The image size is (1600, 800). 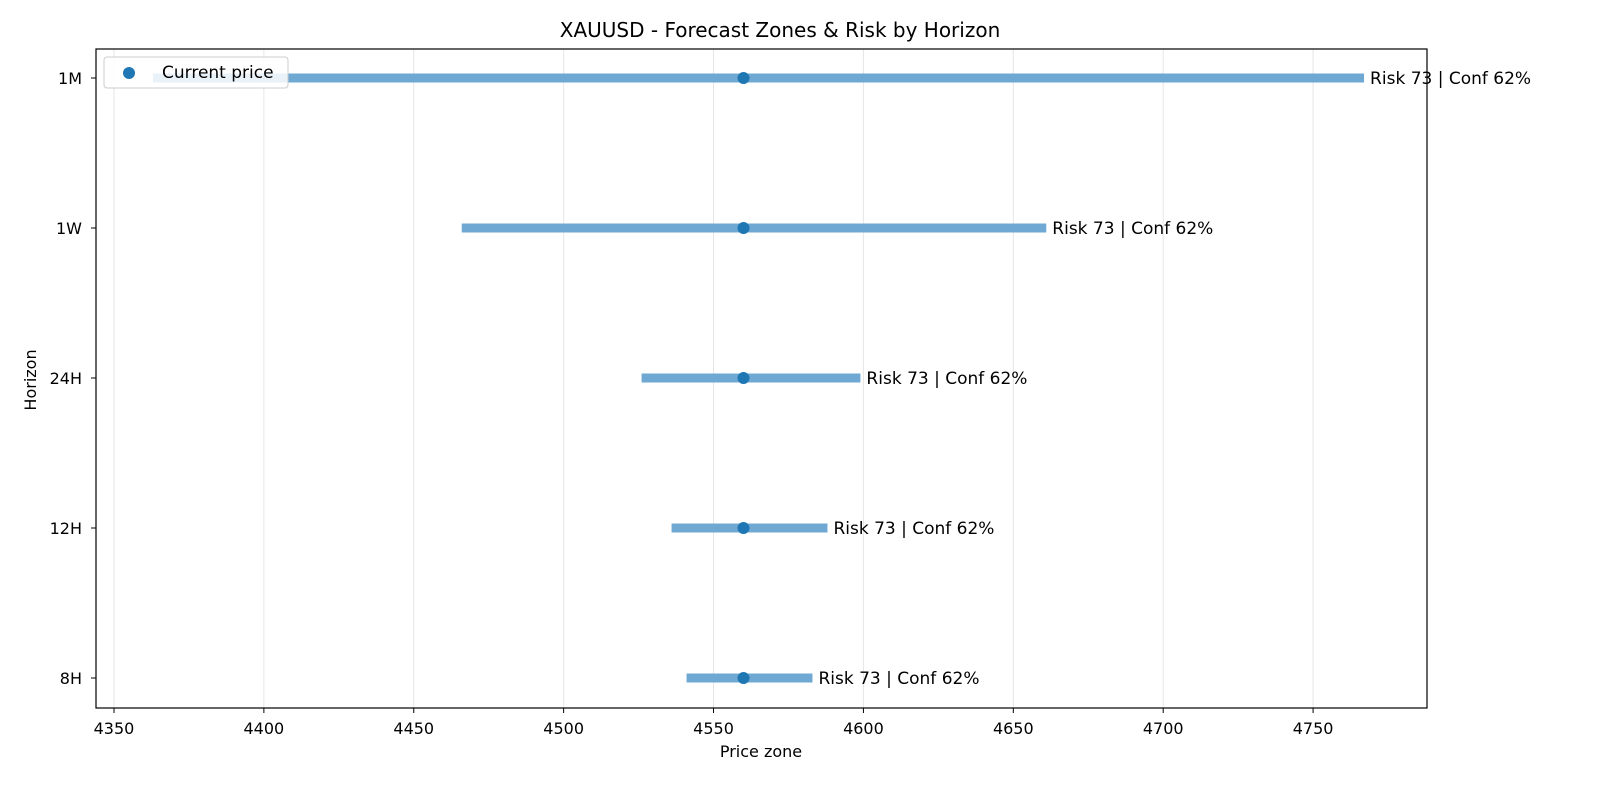 What do you see at coordinates (946, 379) in the screenshot?
I see `annotation-24h: Risk 73 | Conf 62%` at bounding box center [946, 379].